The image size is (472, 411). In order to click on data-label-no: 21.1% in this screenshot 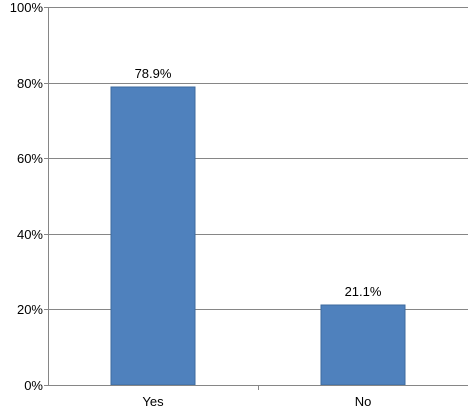, I will do `click(363, 291)`.